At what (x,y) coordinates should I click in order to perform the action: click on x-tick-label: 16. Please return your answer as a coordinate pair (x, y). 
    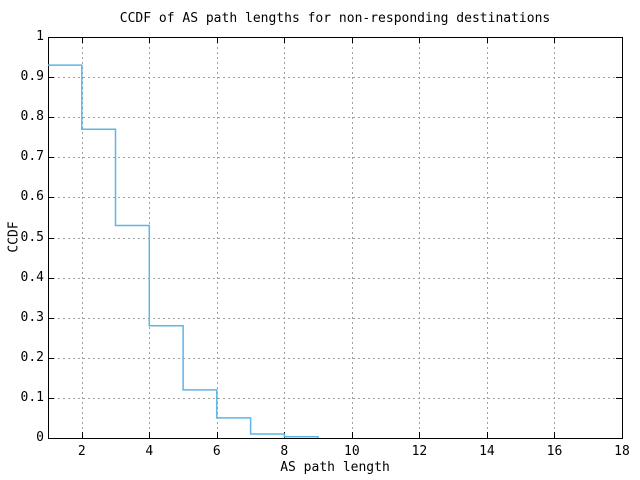
    Looking at the image, I should click on (554, 451).